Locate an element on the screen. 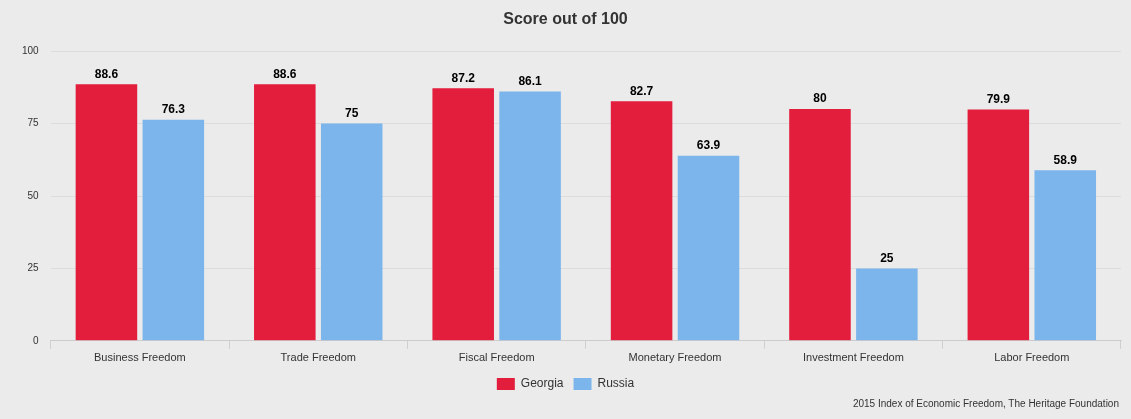 This screenshot has height=419, width=1131. x-tick-label: Investment Freedom is located at coordinates (853, 357).